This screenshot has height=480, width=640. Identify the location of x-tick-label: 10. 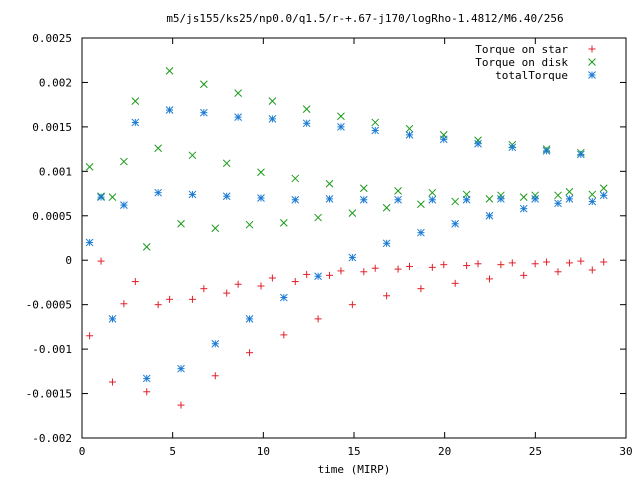
(263, 451).